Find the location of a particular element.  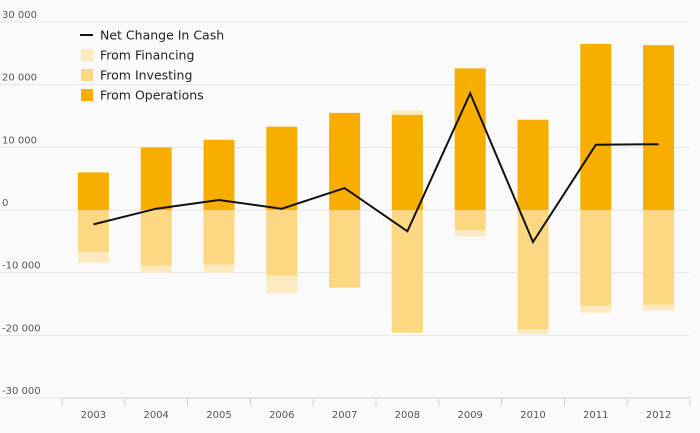

y-axis-ticks: -30 000 -20 000 -10 000 0 10 000 20 000 30 000 is located at coordinates (21, 203).